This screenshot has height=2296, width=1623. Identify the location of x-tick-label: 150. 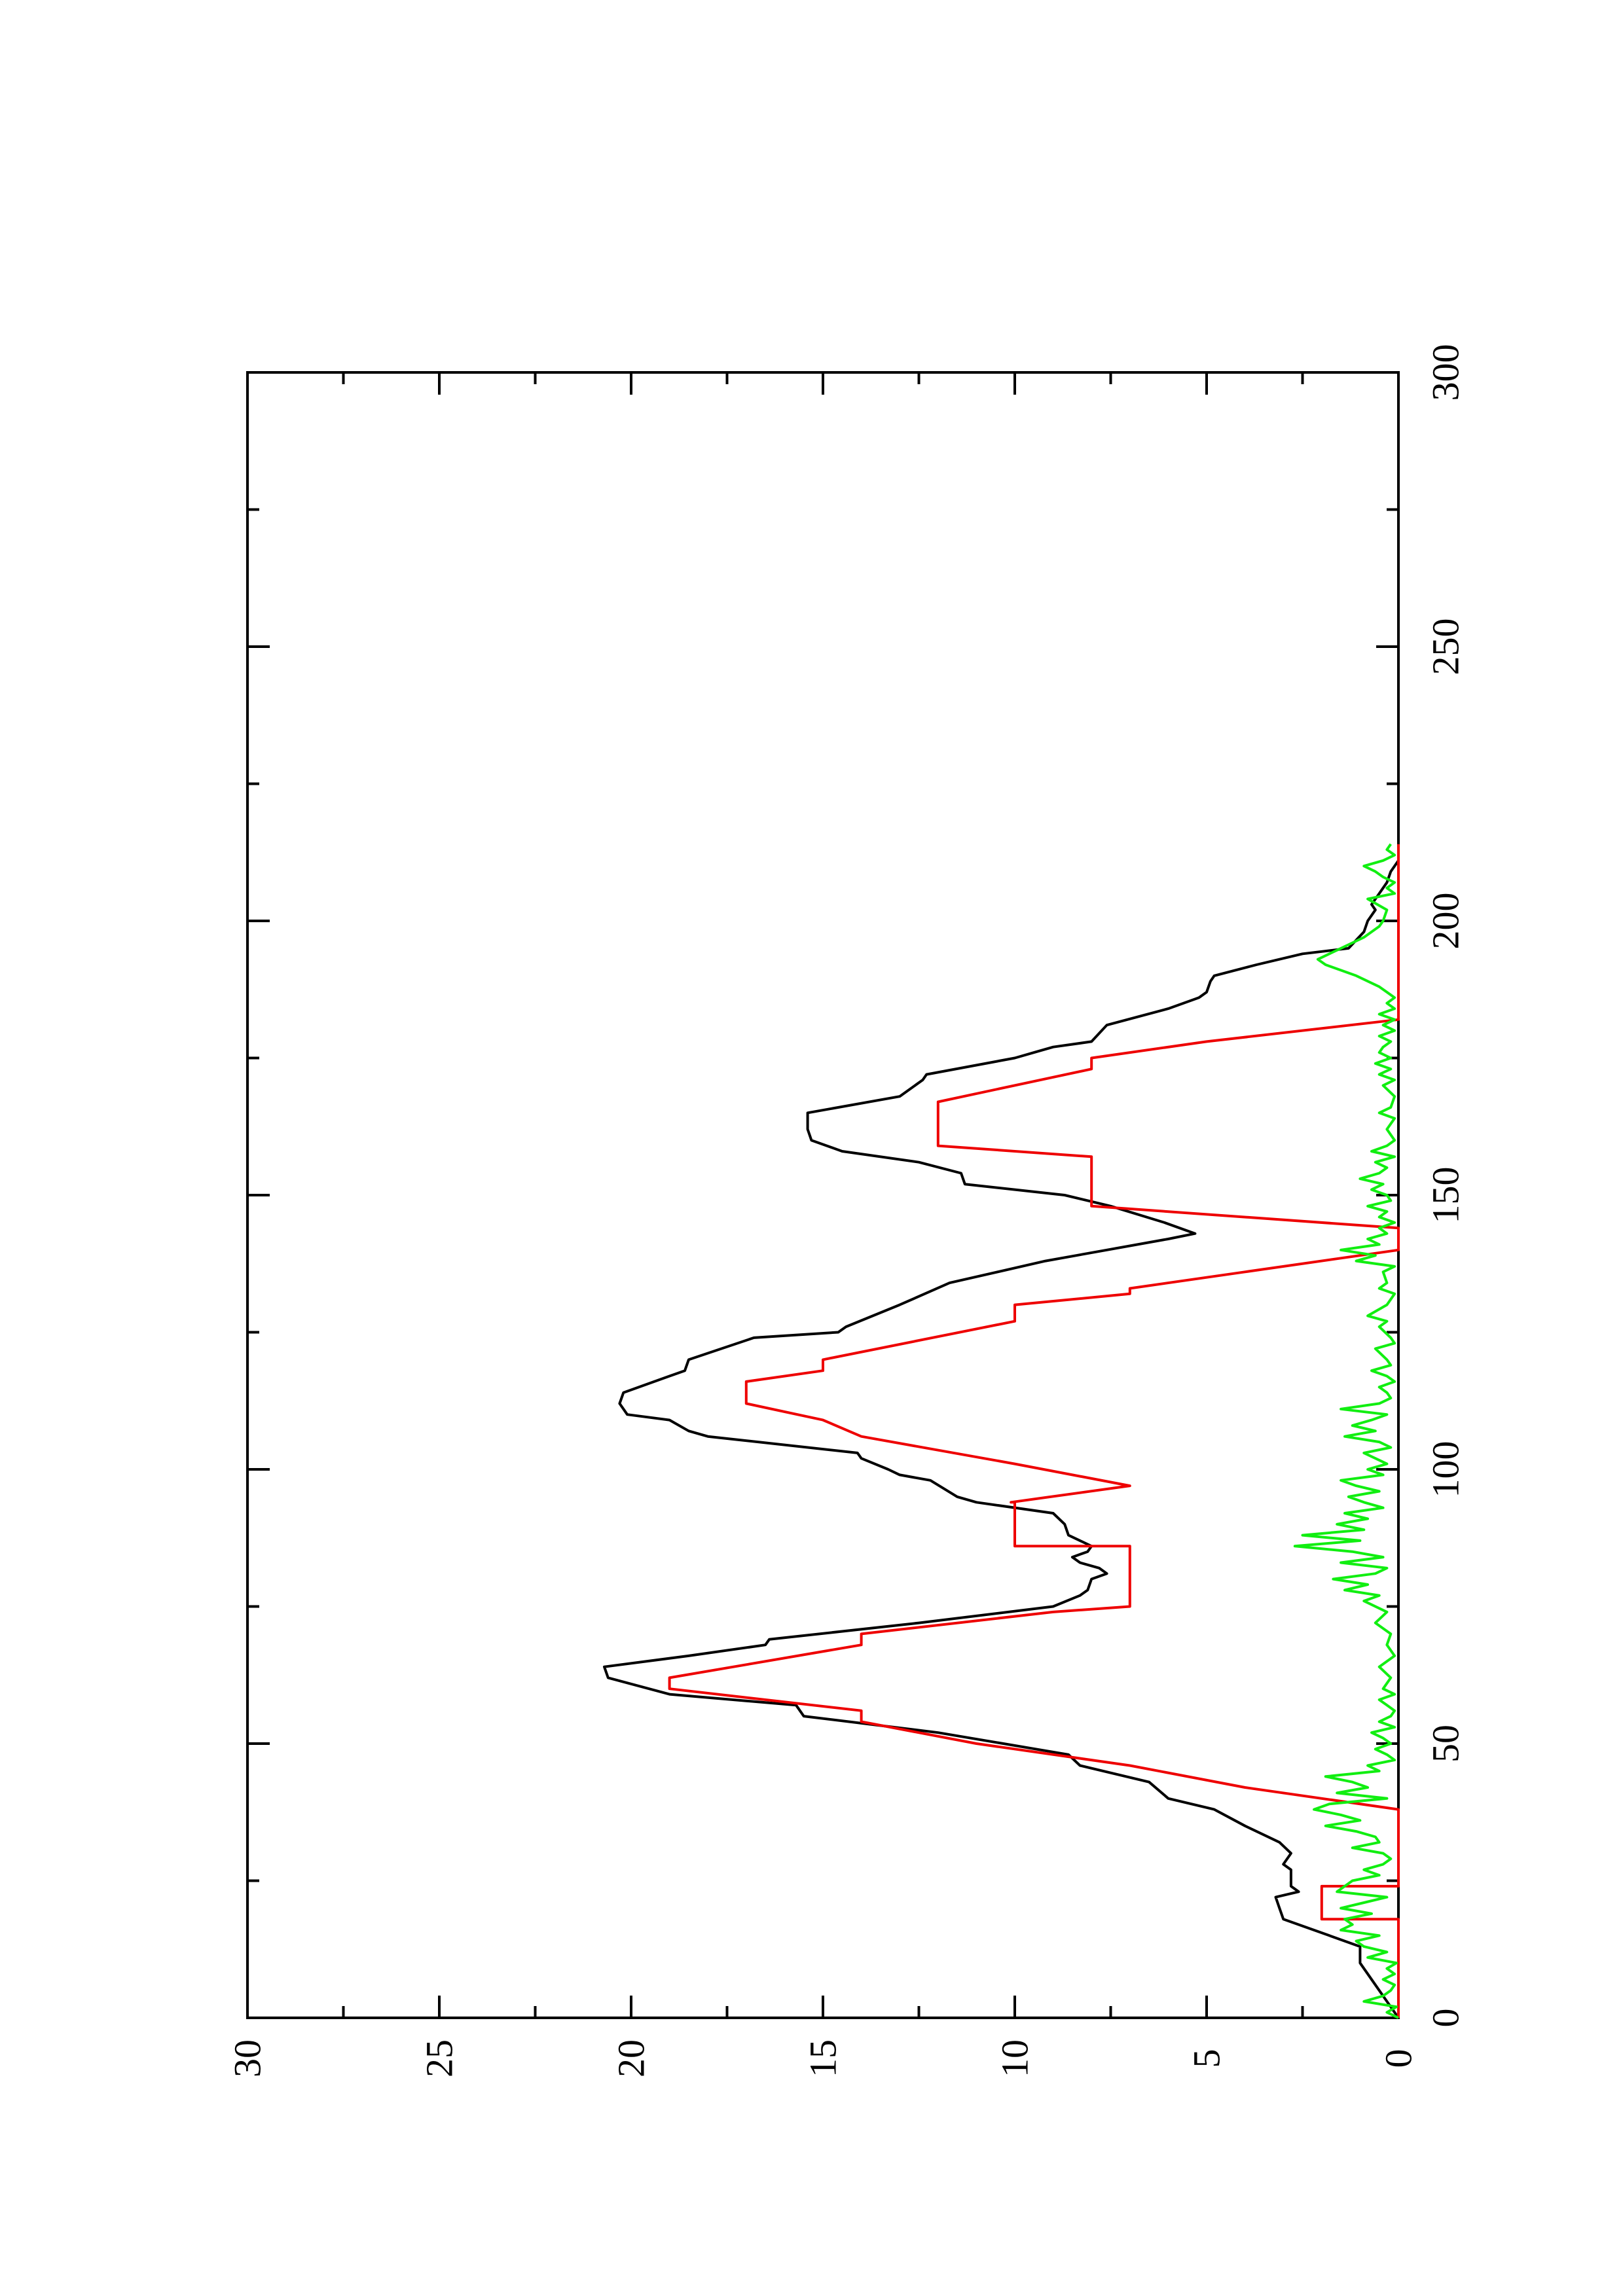
(1446, 1195).